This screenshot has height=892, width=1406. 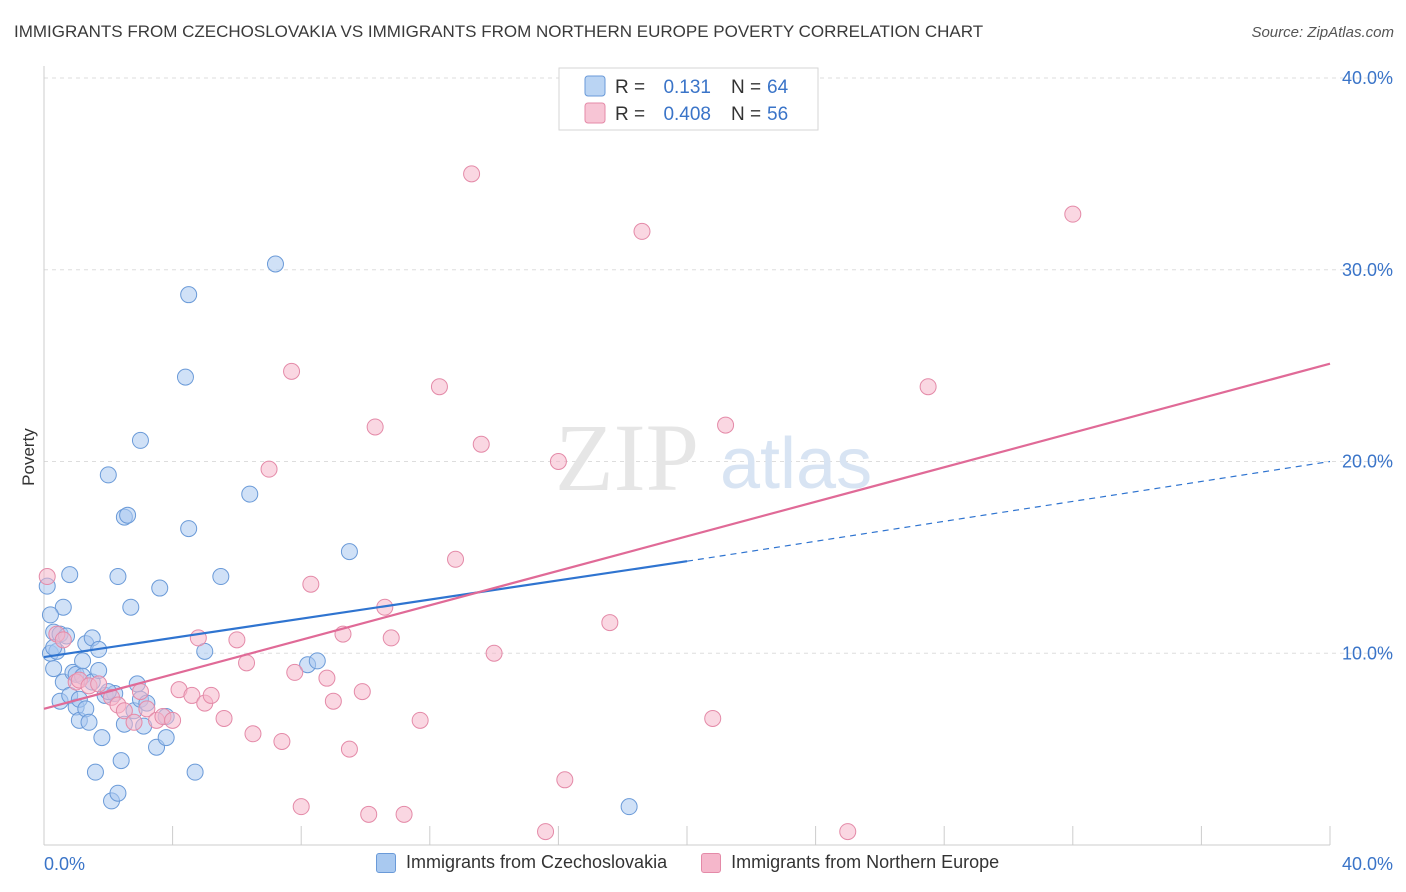 What do you see at coordinates (1367, 462) in the screenshot?
I see `y-tick-label-1: 20.0%` at bounding box center [1367, 462].